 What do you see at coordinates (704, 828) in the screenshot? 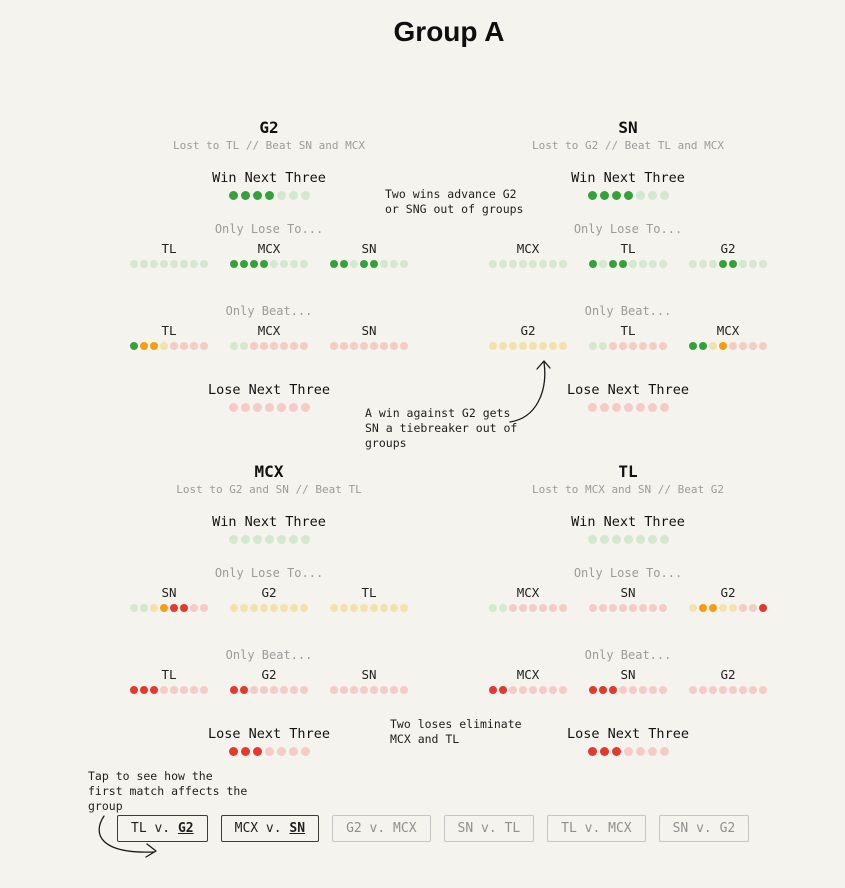
I see `match-button-sn-v-g2: SN v. G2` at bounding box center [704, 828].